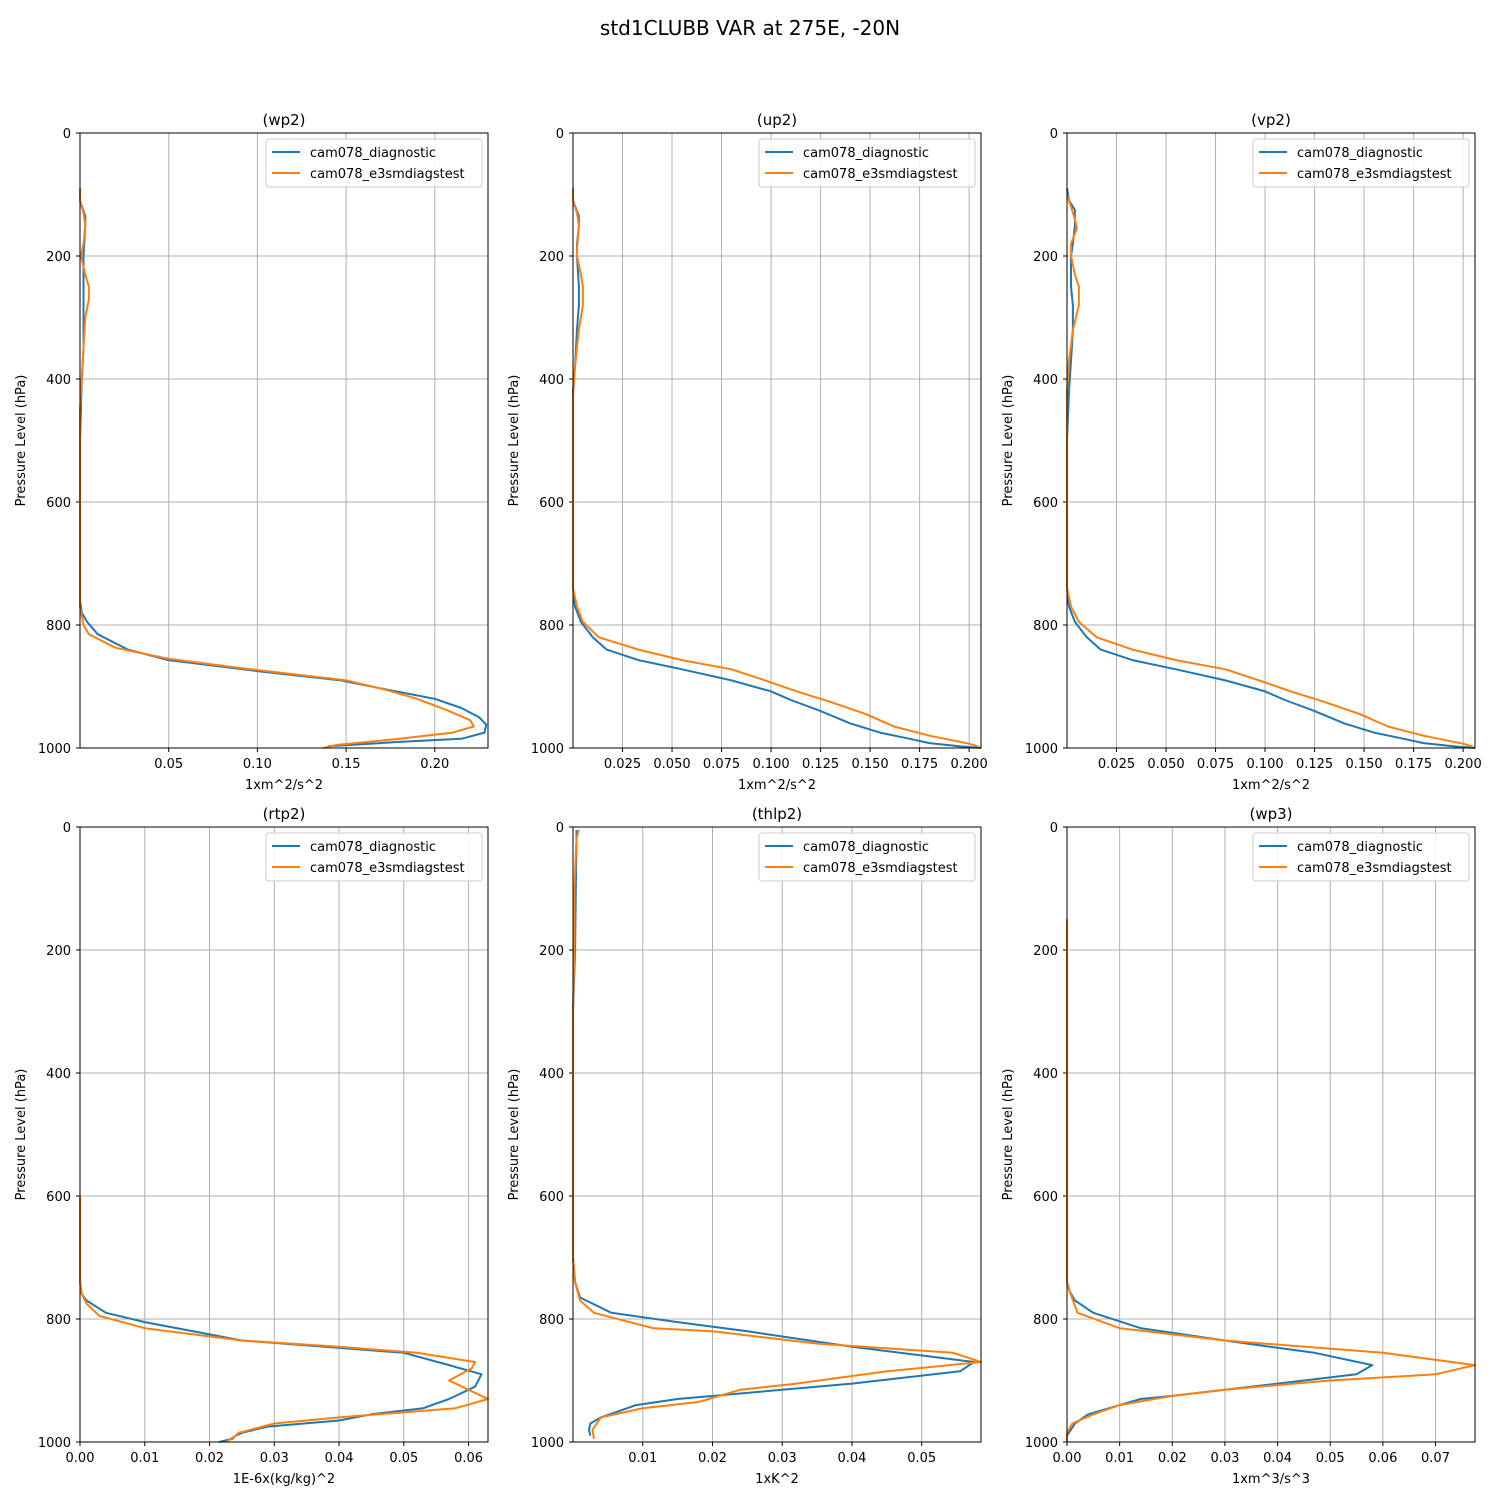 Image resolution: width=1500 pixels, height=1500 pixels. Describe the element at coordinates (1413, 764) in the screenshot. I see `x-tick-label: 0.175` at that location.